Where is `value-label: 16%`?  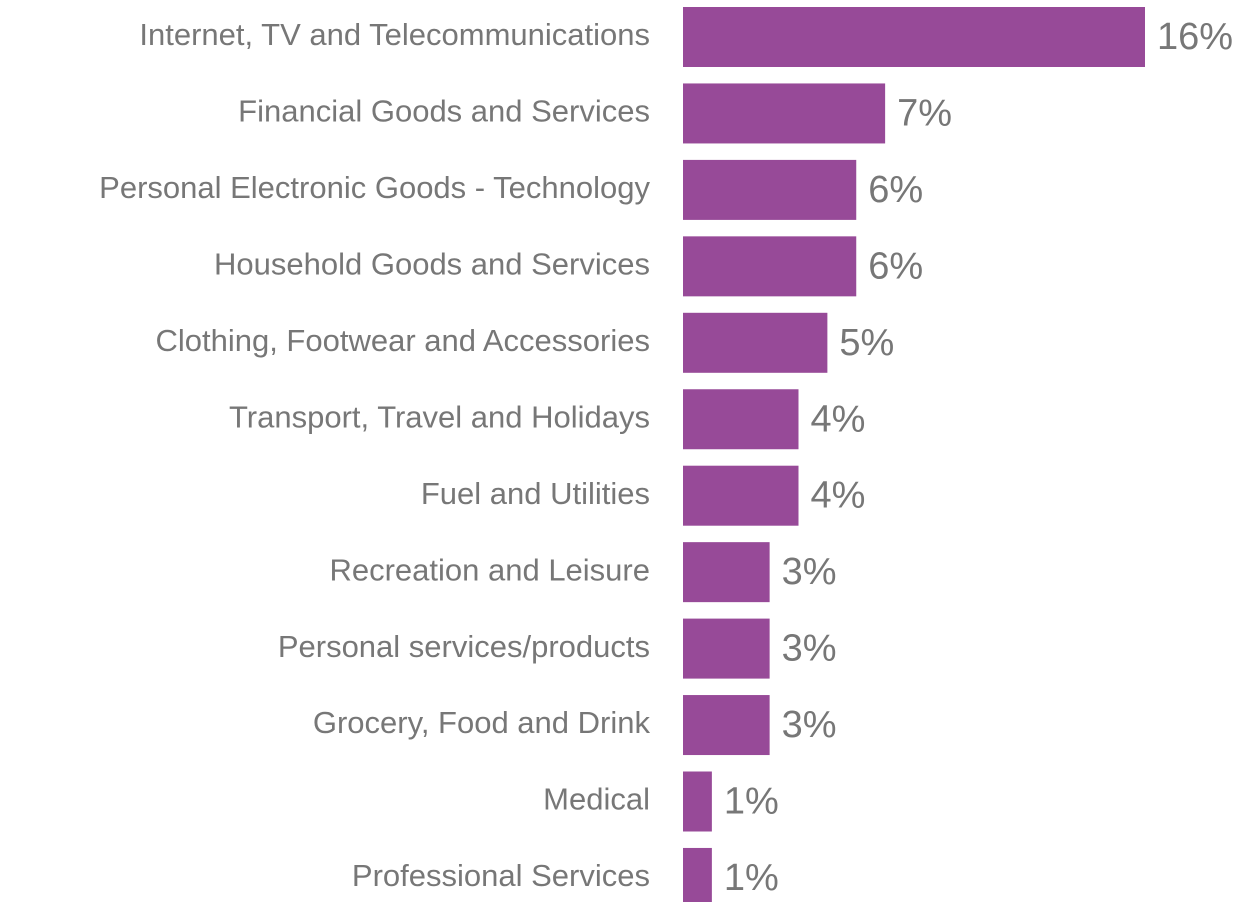
value-label: 16% is located at coordinates (1195, 37).